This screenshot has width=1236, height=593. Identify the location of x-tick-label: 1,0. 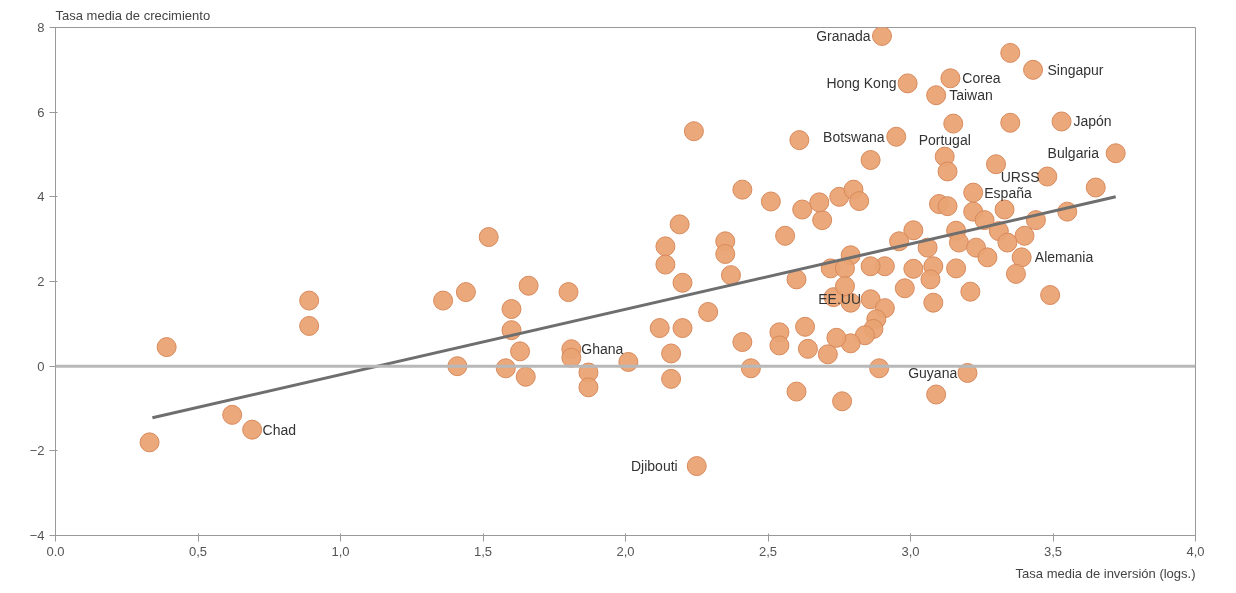
(340, 551).